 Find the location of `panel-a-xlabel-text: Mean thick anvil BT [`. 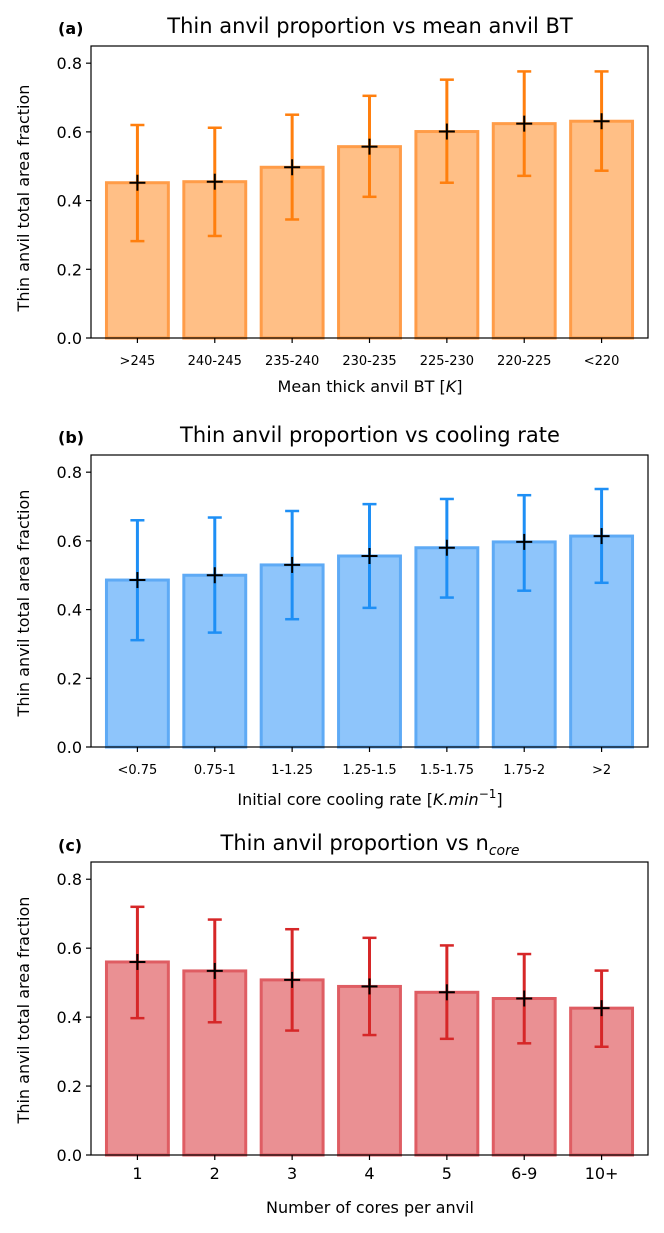

panel-a-xlabel-text: Mean thick anvil BT [ is located at coordinates (362, 386).